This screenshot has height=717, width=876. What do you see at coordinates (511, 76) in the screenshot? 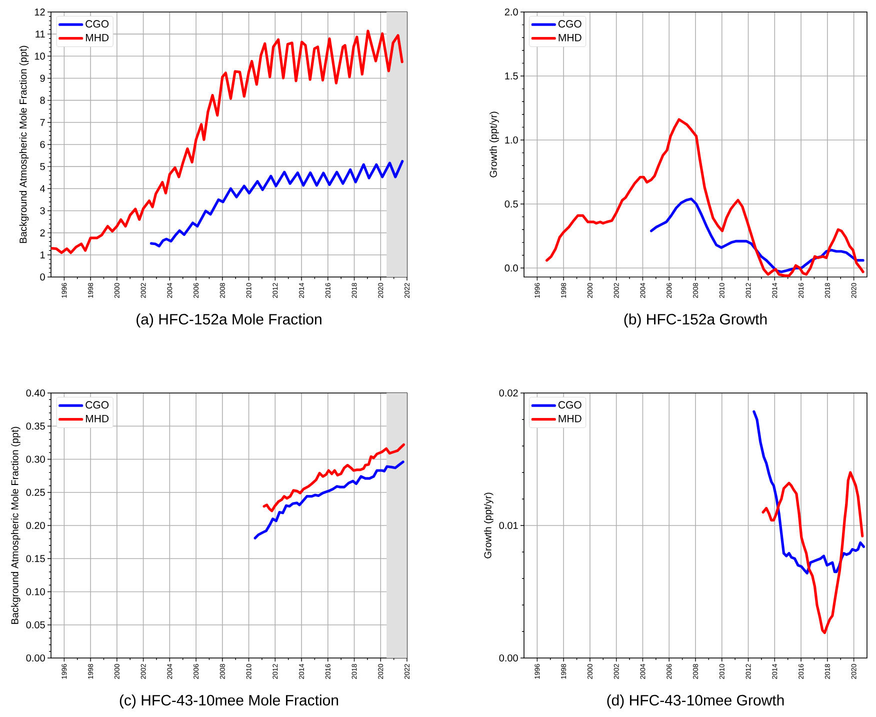
I see `y-tick-label: 1.5` at bounding box center [511, 76].